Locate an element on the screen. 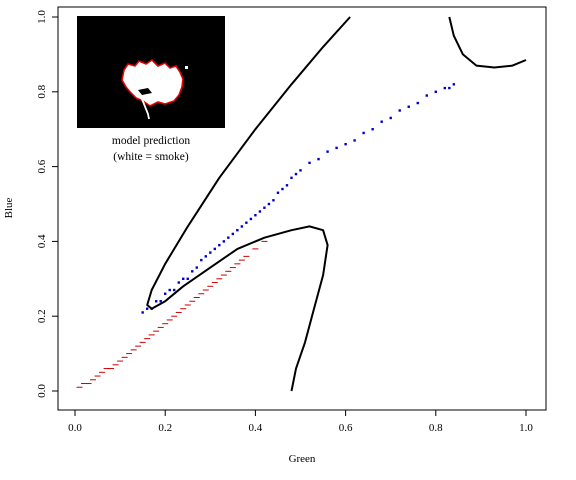 The height and width of the screenshot is (480, 576). inset-smoke-gap is located at coordinates (145, 91).